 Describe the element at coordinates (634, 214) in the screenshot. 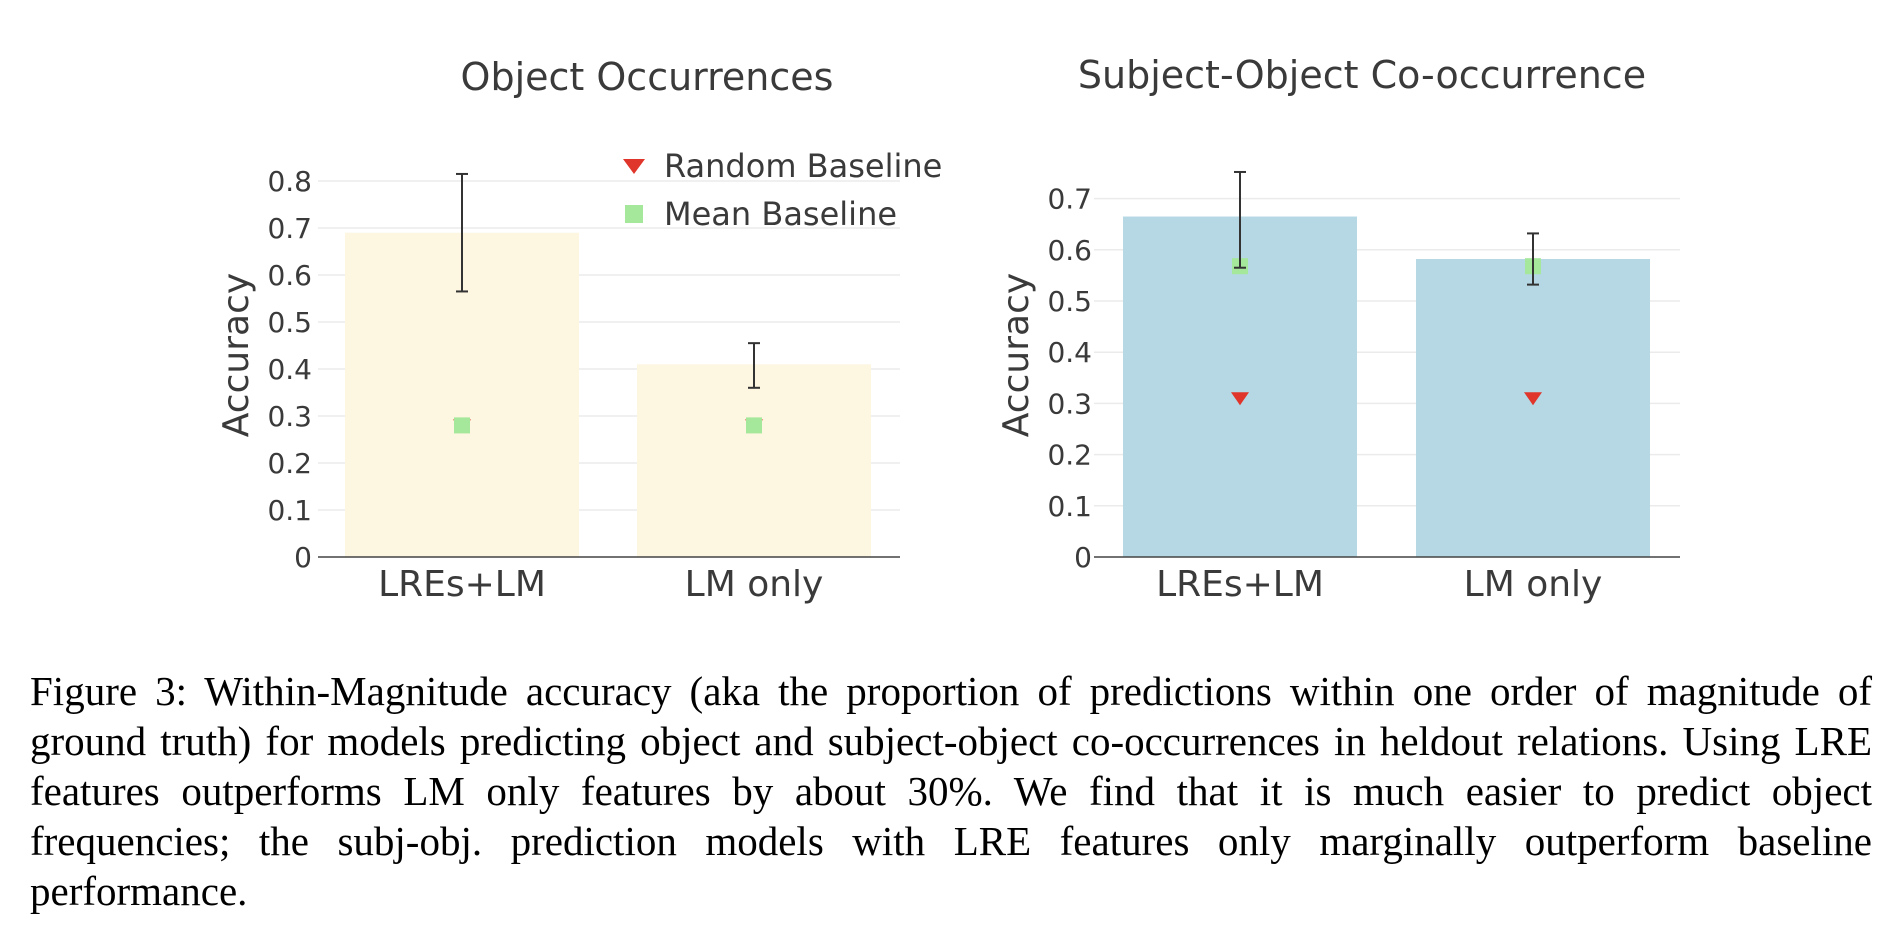

I see `legend-mean-baseline-marker` at that location.